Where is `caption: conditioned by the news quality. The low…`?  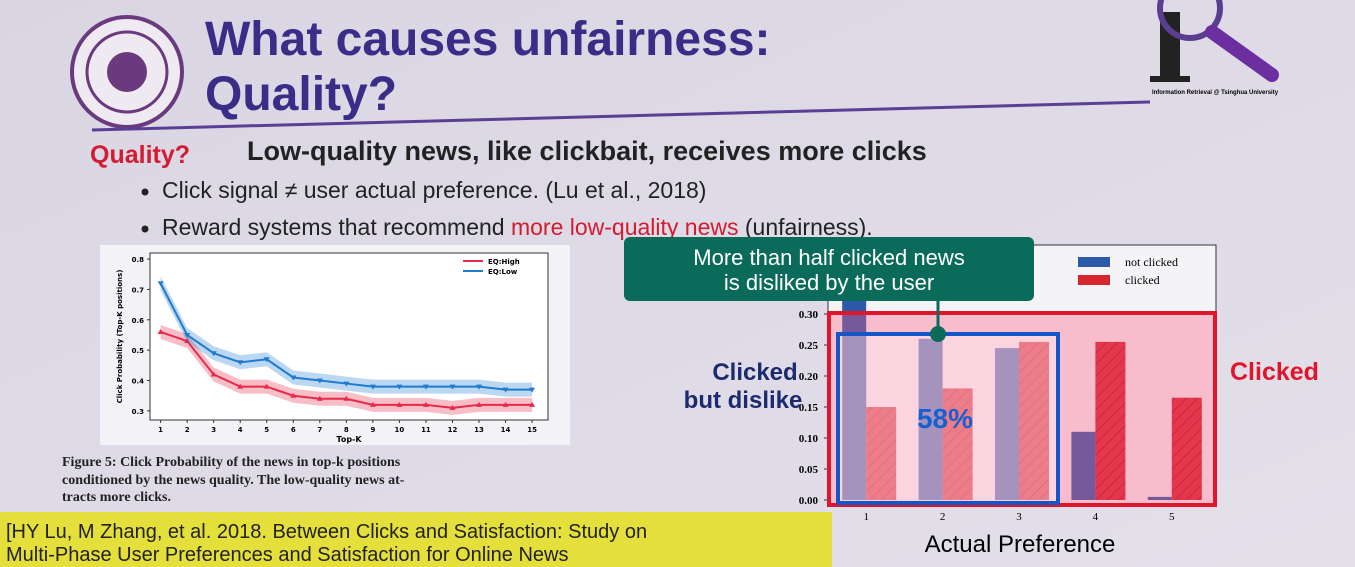 caption: conditioned by the news quality. The low… is located at coordinates (233, 480).